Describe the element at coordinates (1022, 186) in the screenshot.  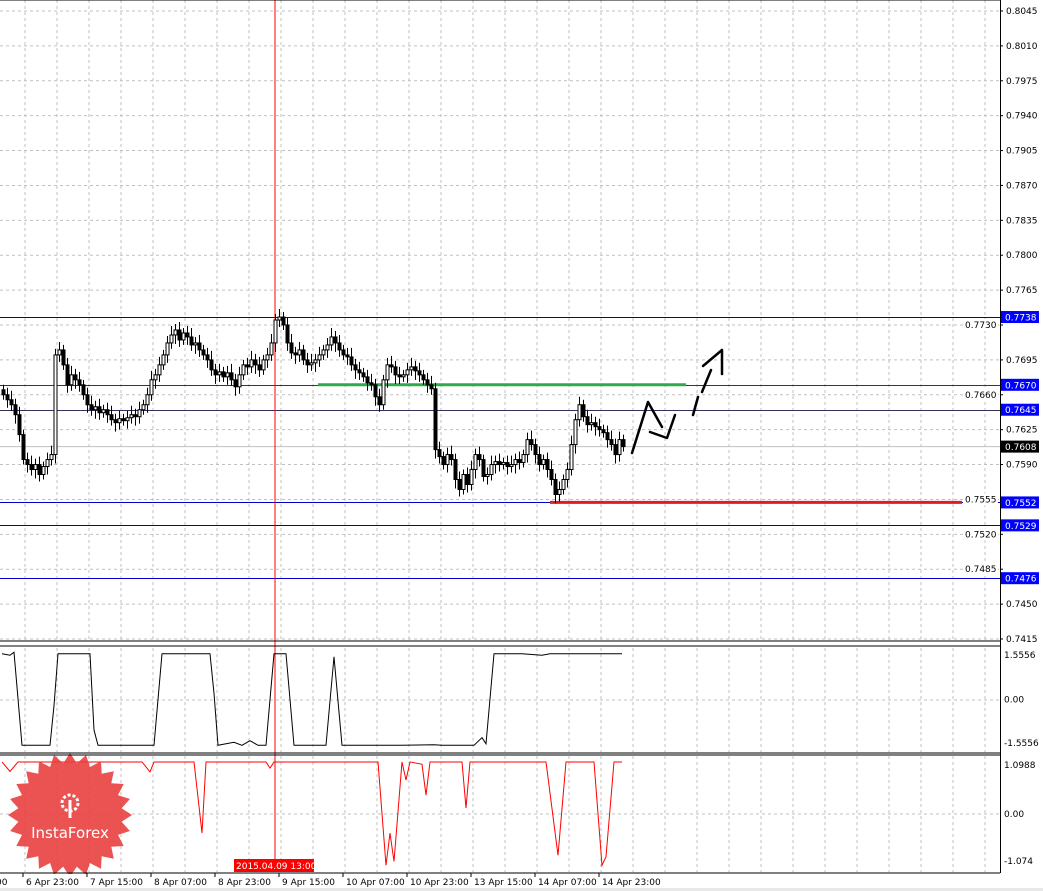
I see `price-tick-label: 0.7870` at that location.